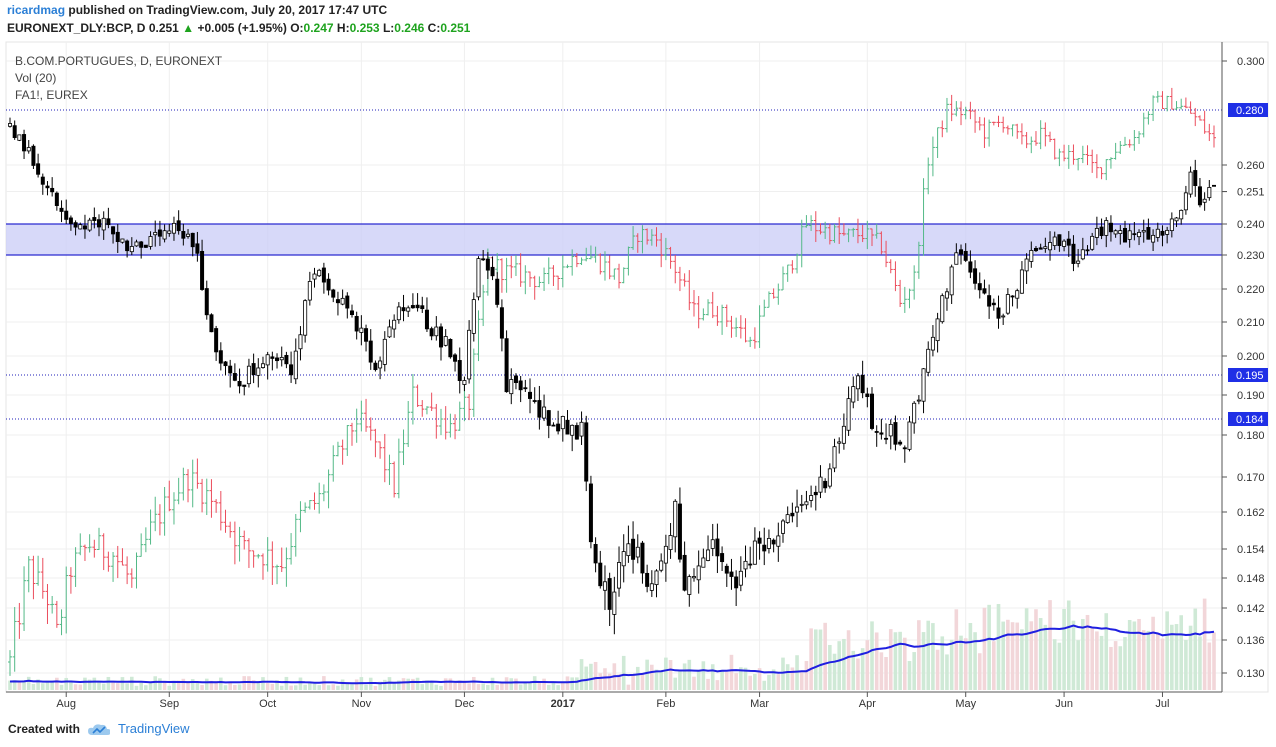 This screenshot has width=1276, height=747. Describe the element at coordinates (563, 704) in the screenshot. I see `x-tick-label: 2017` at that location.